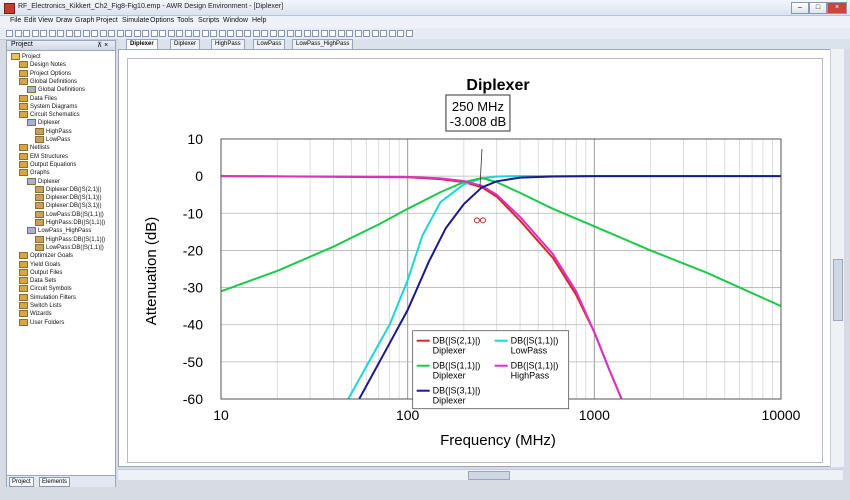 The height and width of the screenshot is (500, 850). I want to click on tree-item: Output Files, so click(40, 272).